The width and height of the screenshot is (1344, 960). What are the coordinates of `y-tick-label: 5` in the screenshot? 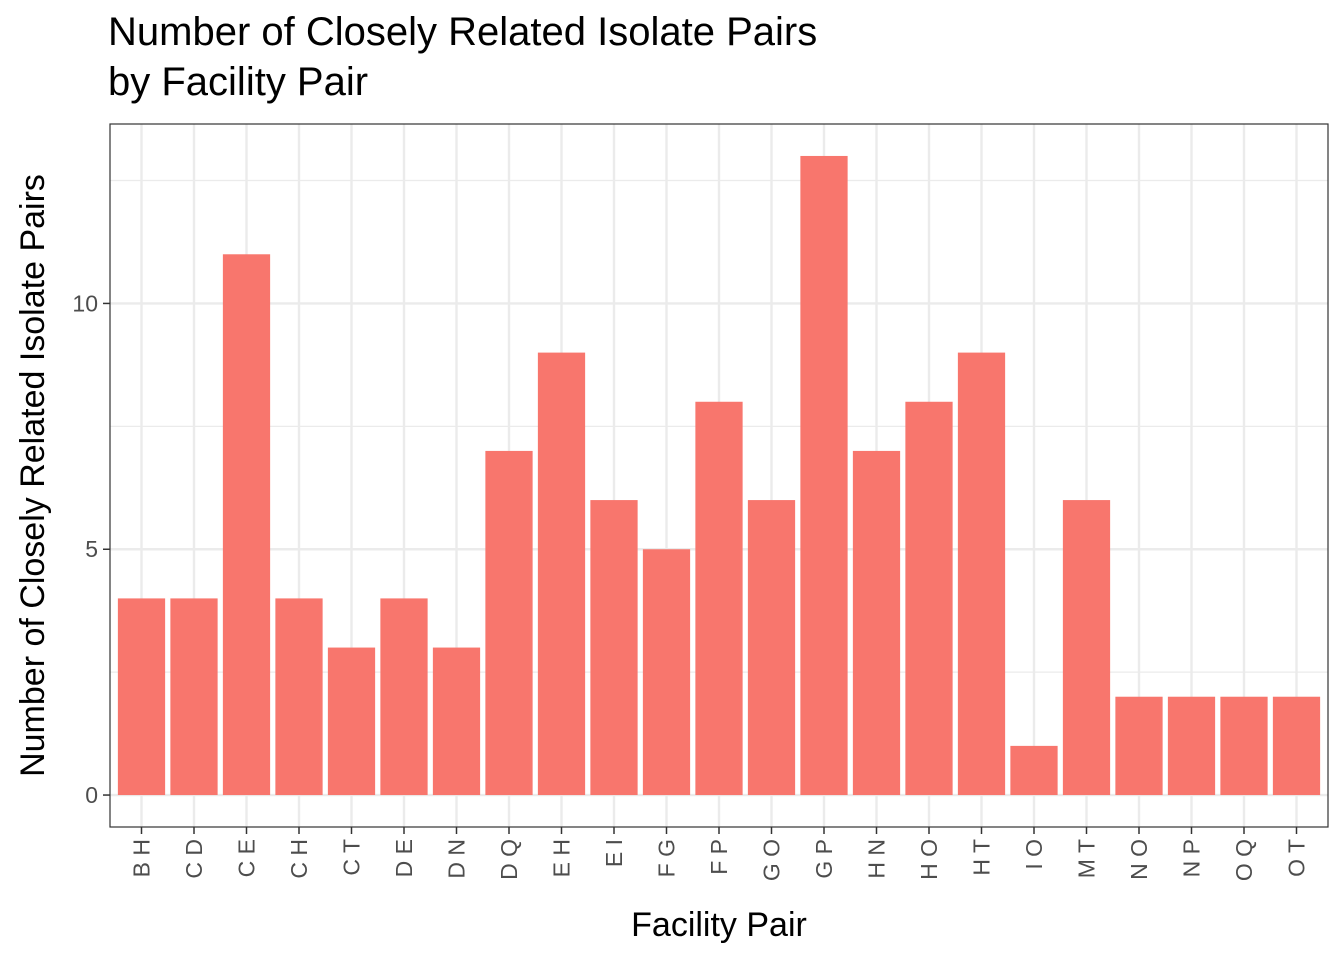 It's located at (91, 549).